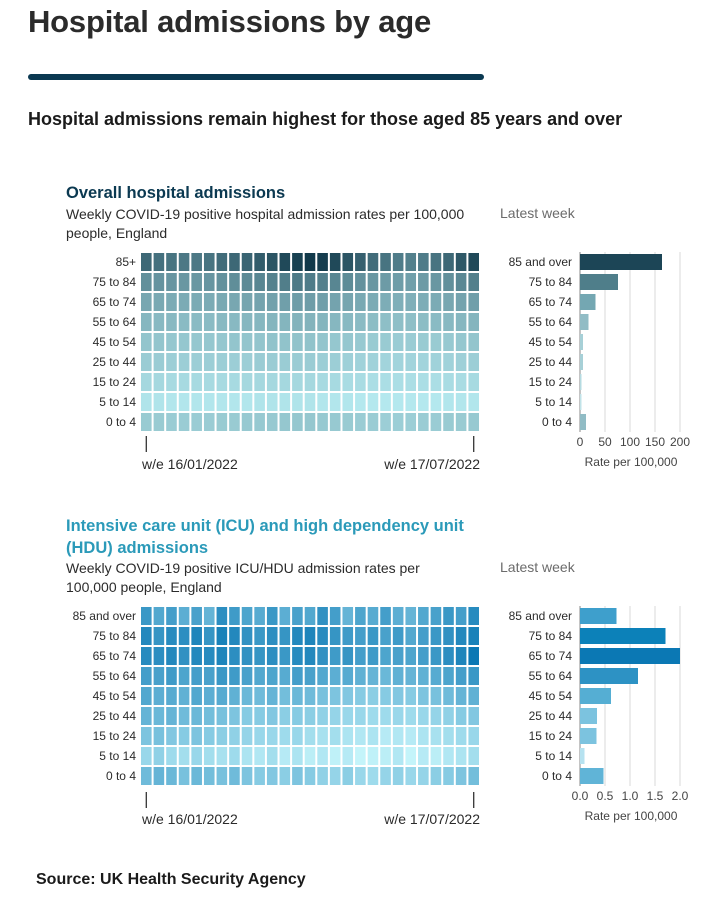 The width and height of the screenshot is (719, 903). What do you see at coordinates (126, 262) in the screenshot?
I see `heatmap-row-label: 85+` at bounding box center [126, 262].